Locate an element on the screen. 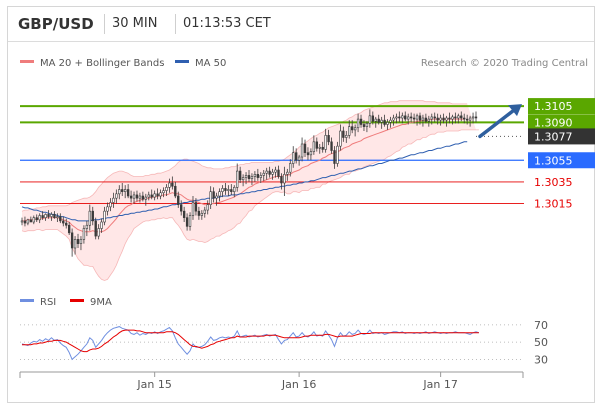 The height and width of the screenshot is (409, 601). ma50-line is located at coordinates (244, 181).